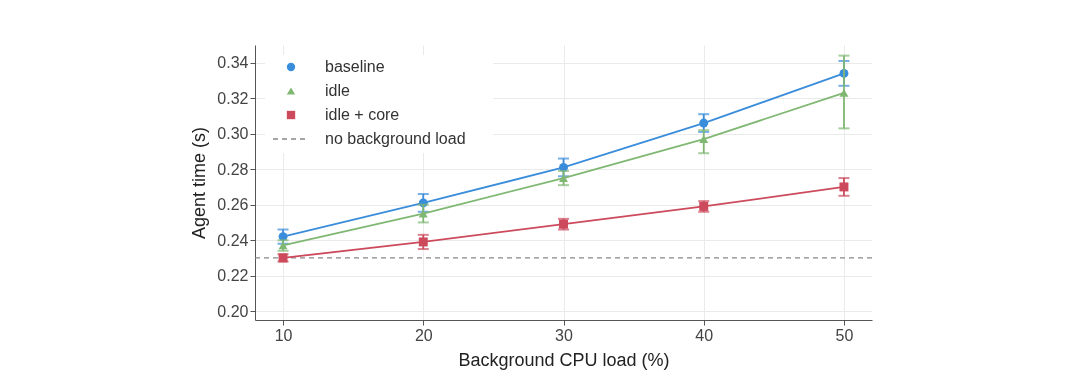 This screenshot has width=1080, height=391. I want to click on legend-label: baseline, so click(355, 66).